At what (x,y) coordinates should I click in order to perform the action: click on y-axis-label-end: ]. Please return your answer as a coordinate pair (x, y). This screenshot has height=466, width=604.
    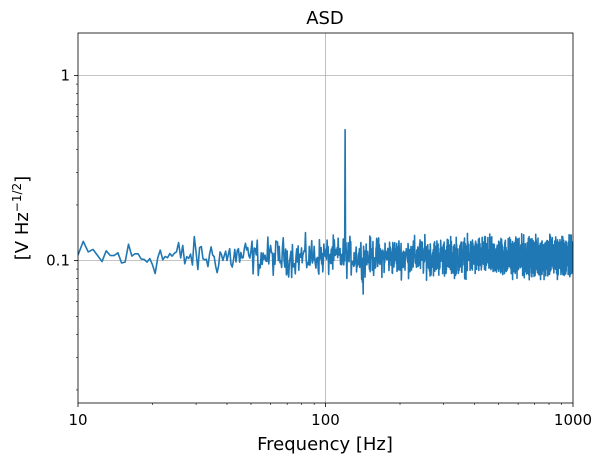
    Looking at the image, I should click on (22, 179).